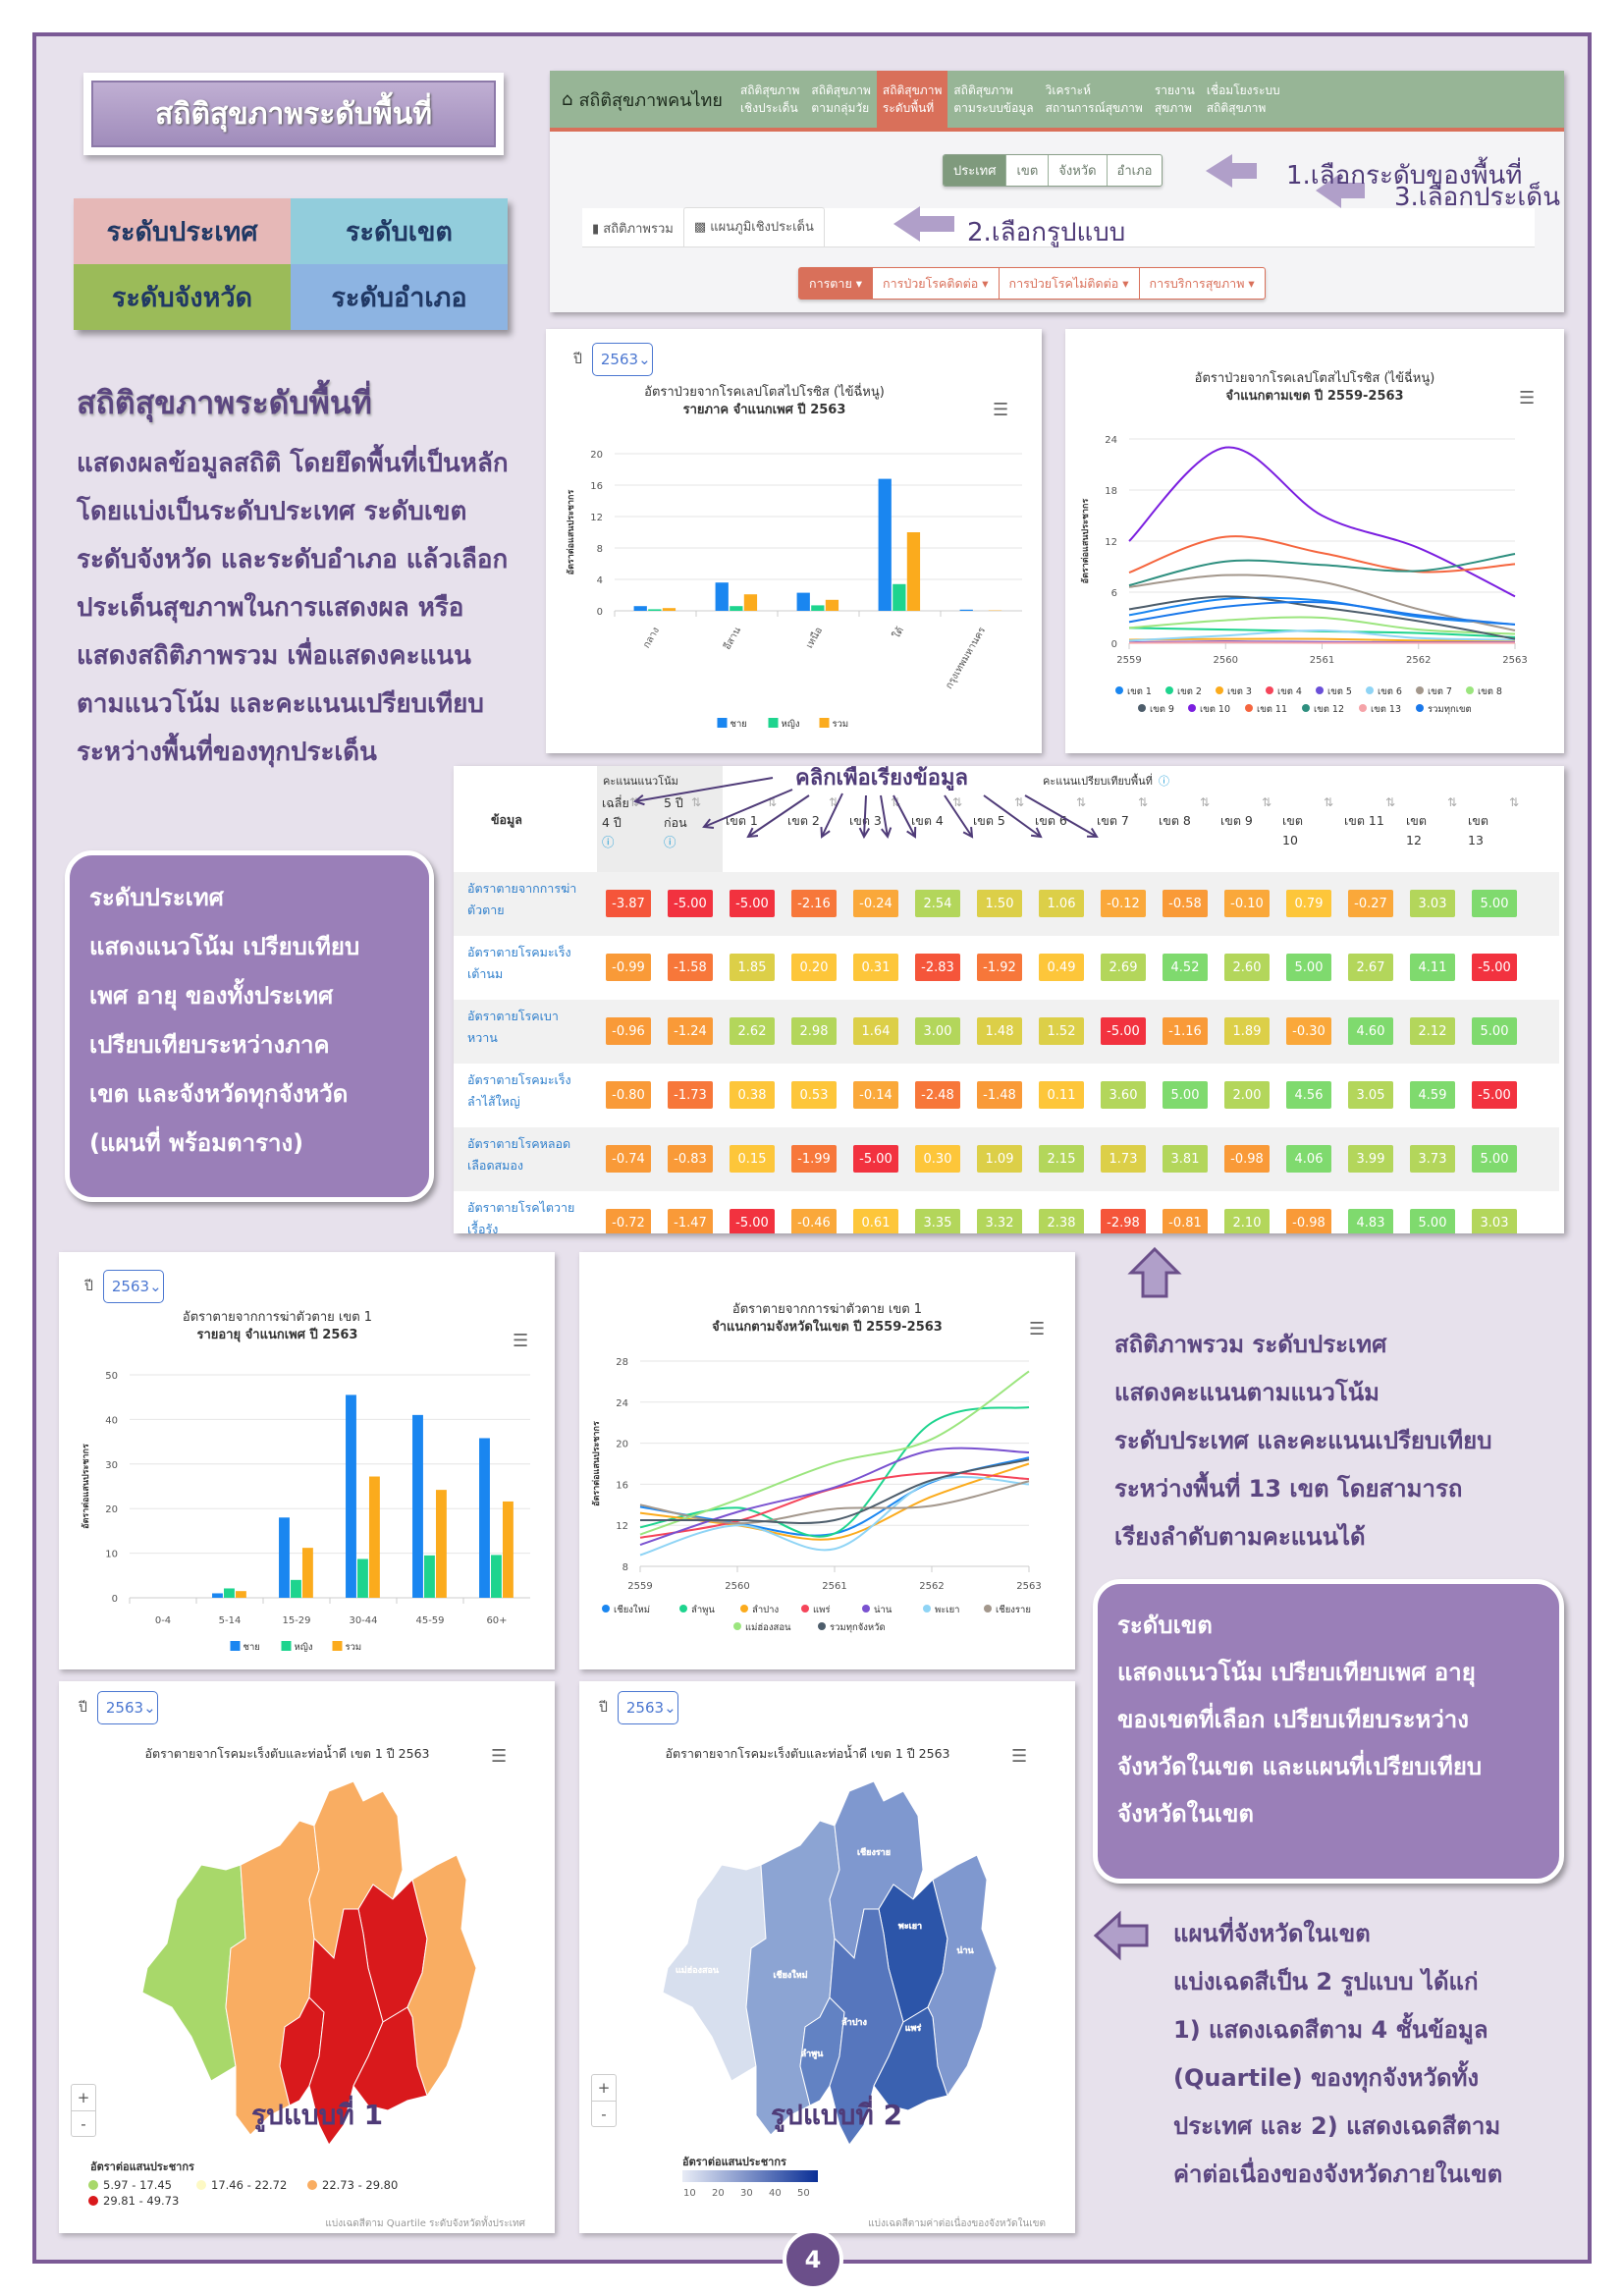  I want to click on legend-label: เชียงราย, so click(1013, 1609).